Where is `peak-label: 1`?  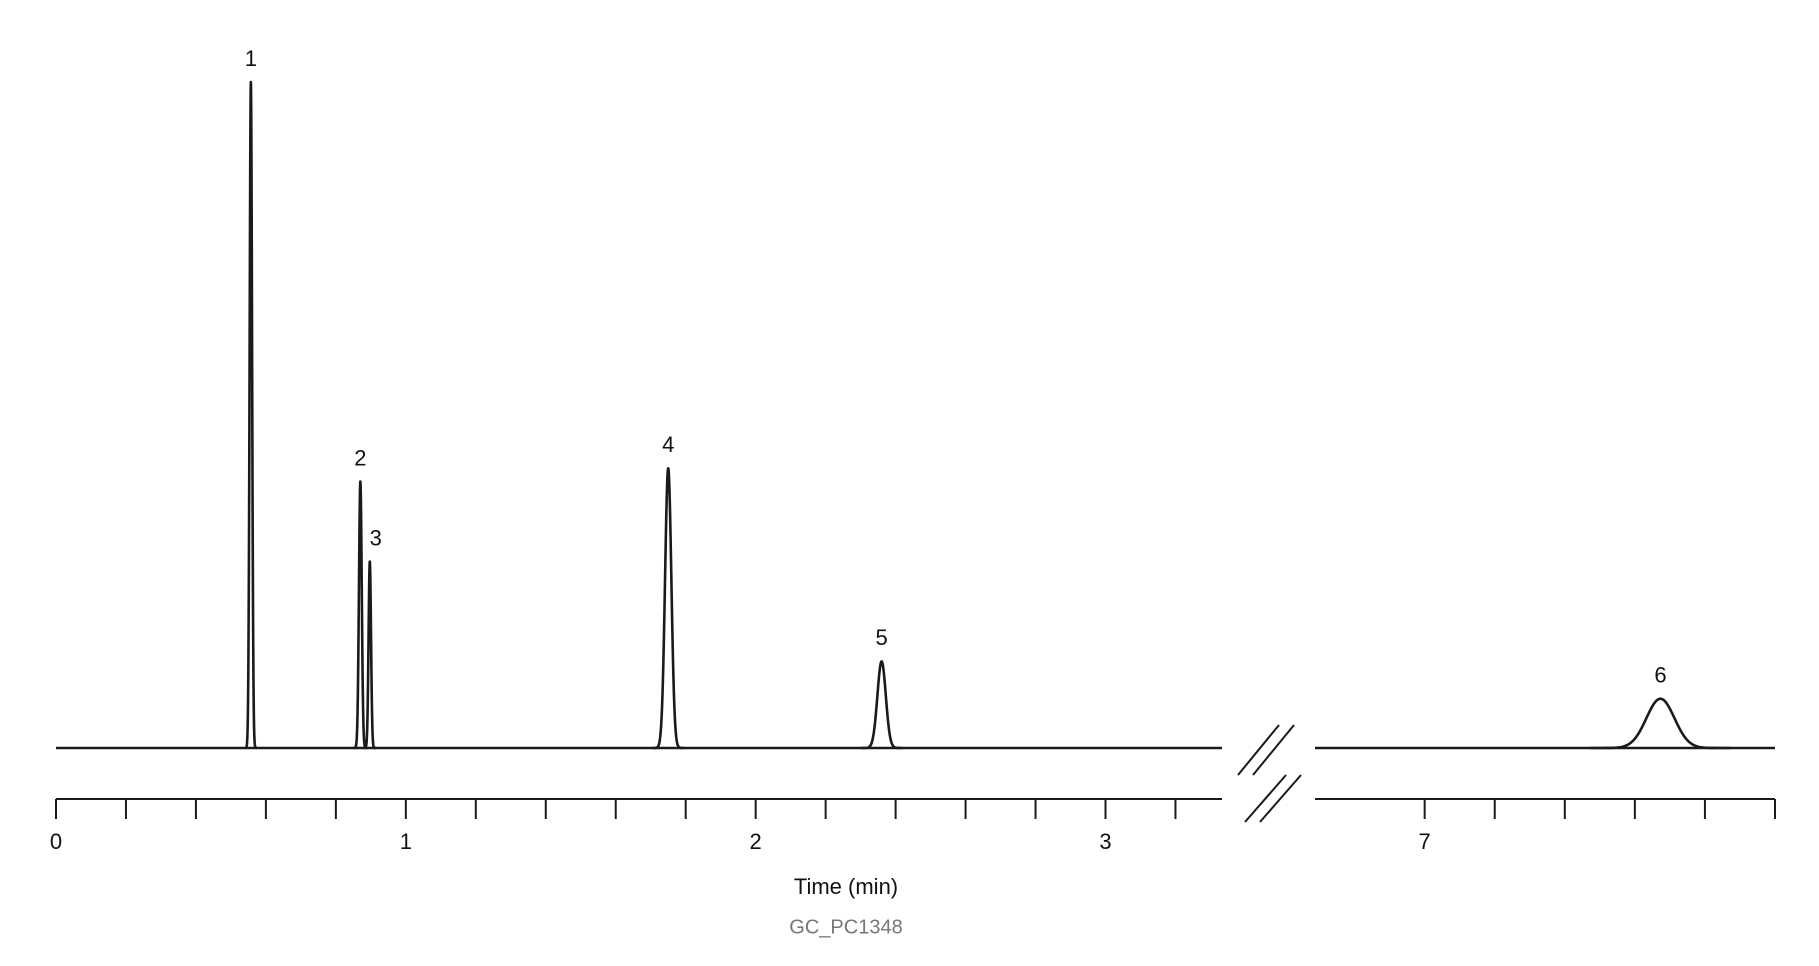 peak-label: 1 is located at coordinates (251, 58).